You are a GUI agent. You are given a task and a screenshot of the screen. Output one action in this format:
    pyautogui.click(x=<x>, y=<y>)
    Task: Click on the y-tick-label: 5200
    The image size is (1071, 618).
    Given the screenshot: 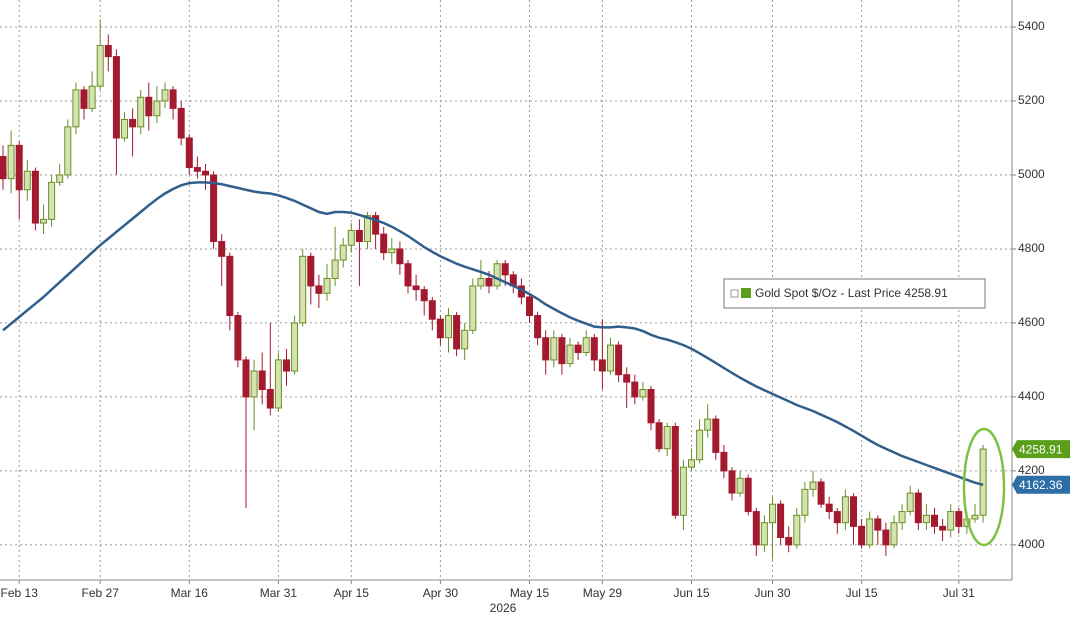 What is the action you would take?
    pyautogui.click(x=1031, y=100)
    